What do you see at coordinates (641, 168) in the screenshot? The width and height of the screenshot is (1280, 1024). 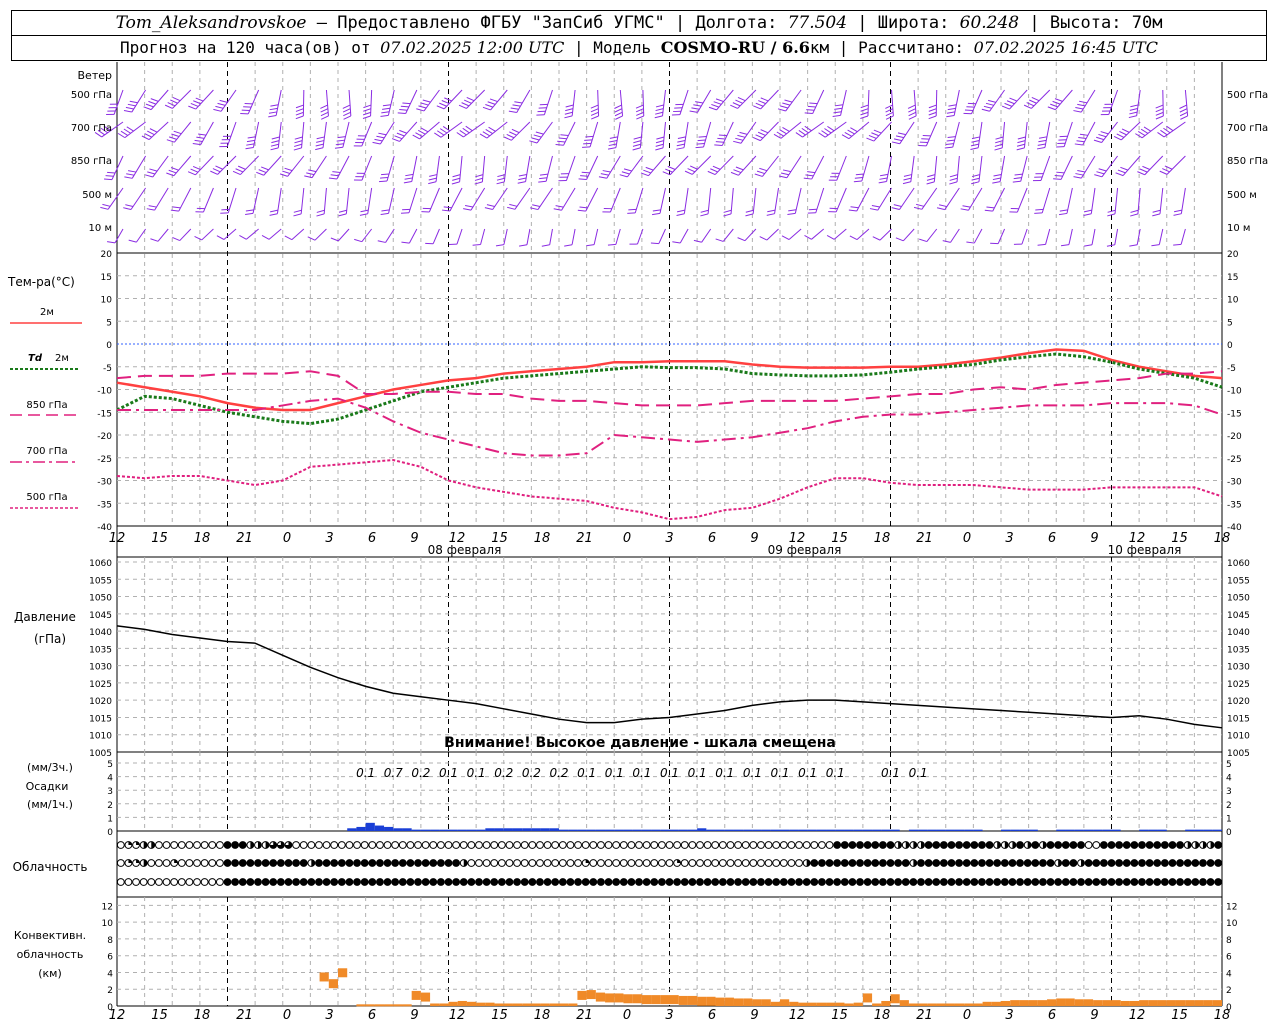 I see `wind-barbs` at bounding box center [641, 168].